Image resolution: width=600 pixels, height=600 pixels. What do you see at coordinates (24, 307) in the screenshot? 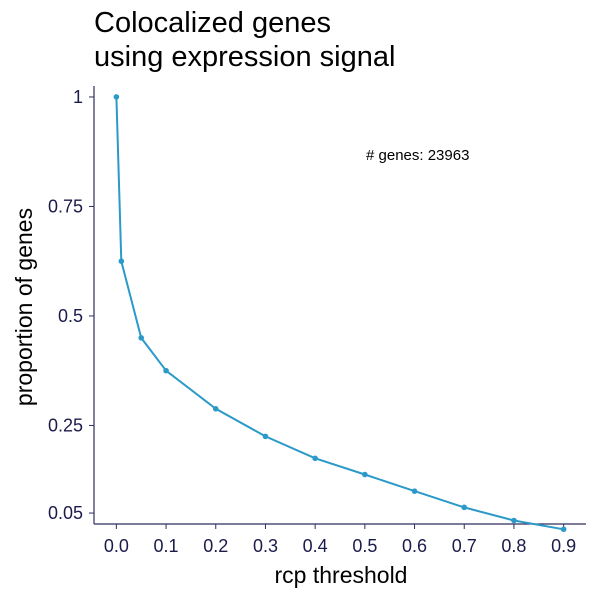
I see `y-axis-title: proportion of genes` at bounding box center [24, 307].